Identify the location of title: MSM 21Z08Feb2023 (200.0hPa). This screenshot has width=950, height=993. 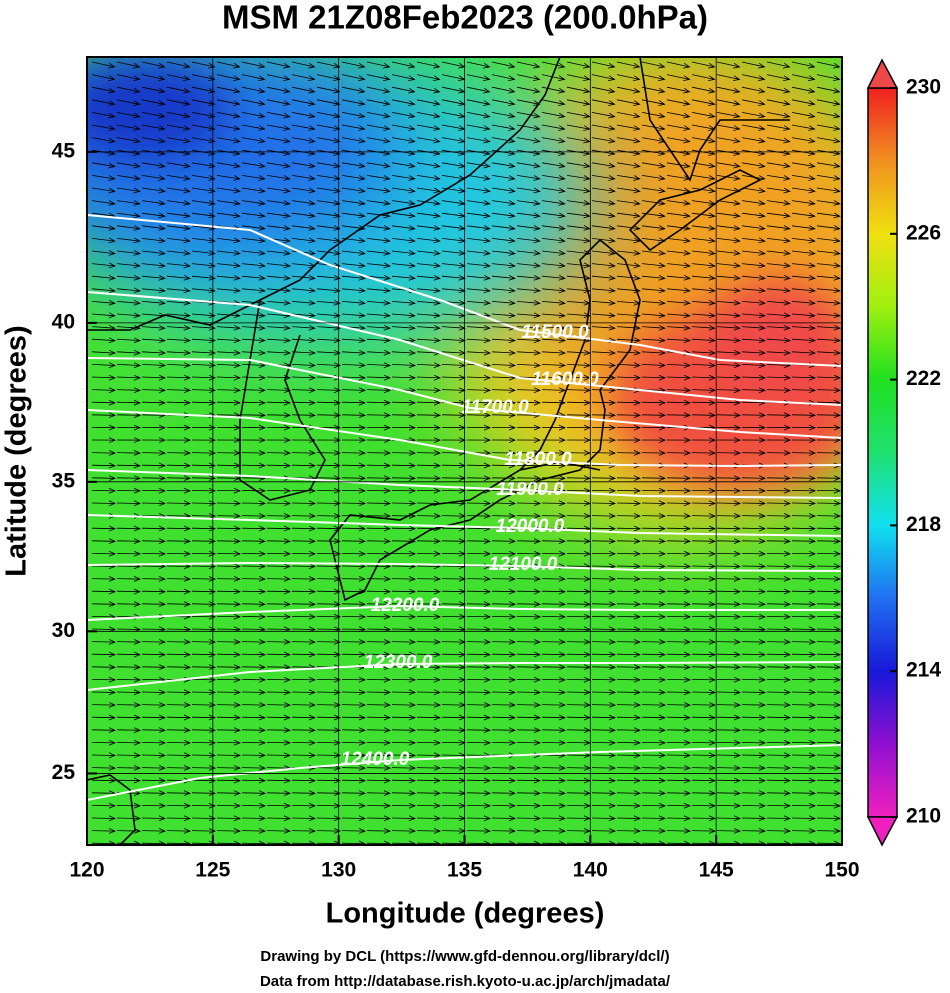
(465, 18).